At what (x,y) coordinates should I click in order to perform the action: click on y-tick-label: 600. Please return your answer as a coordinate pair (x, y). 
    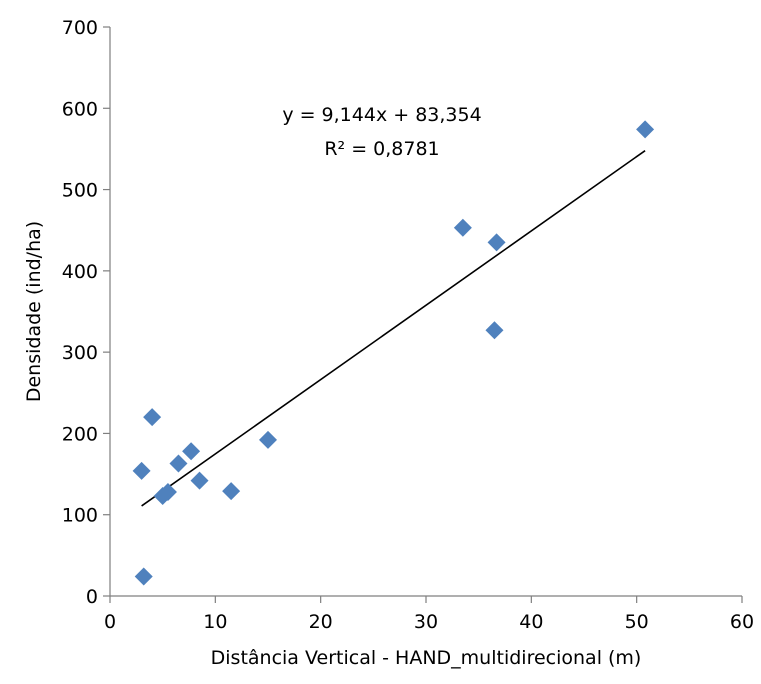
    Looking at the image, I should click on (80, 109).